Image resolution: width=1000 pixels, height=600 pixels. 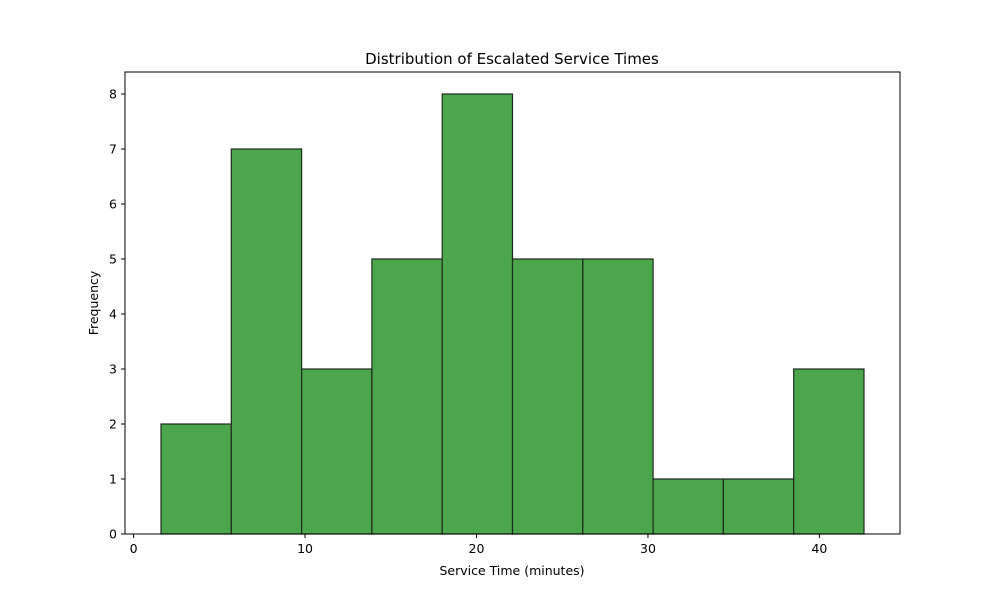 I want to click on y-tick-label: 3, so click(x=113, y=369).